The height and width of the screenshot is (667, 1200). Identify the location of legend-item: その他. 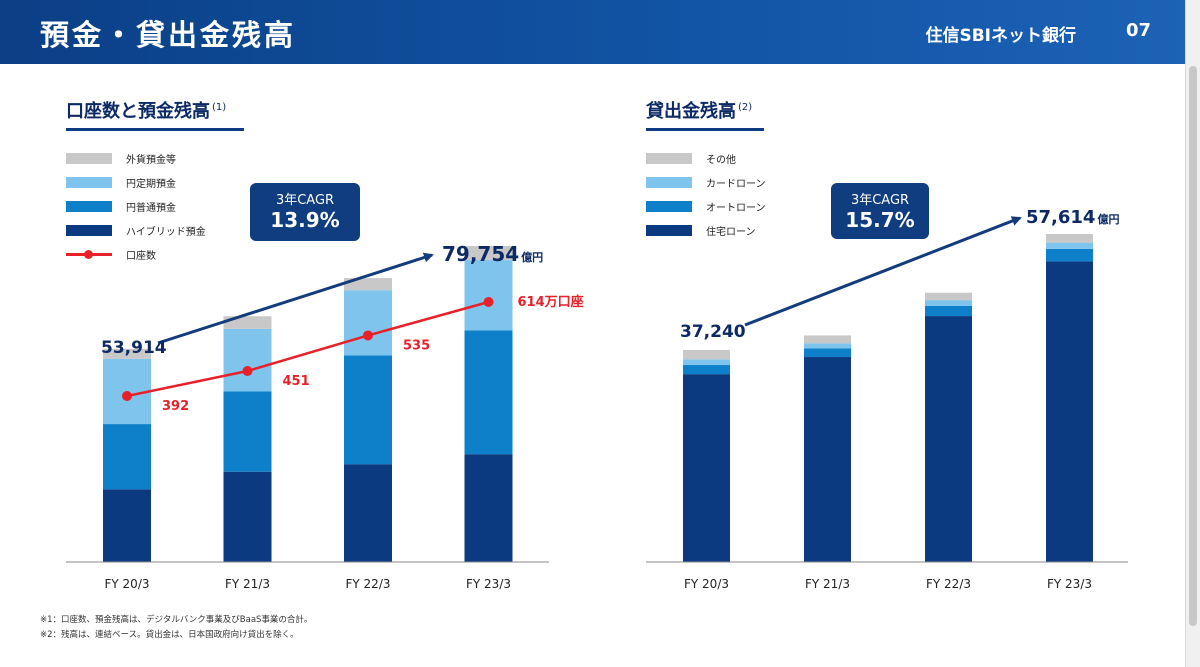
(706, 158).